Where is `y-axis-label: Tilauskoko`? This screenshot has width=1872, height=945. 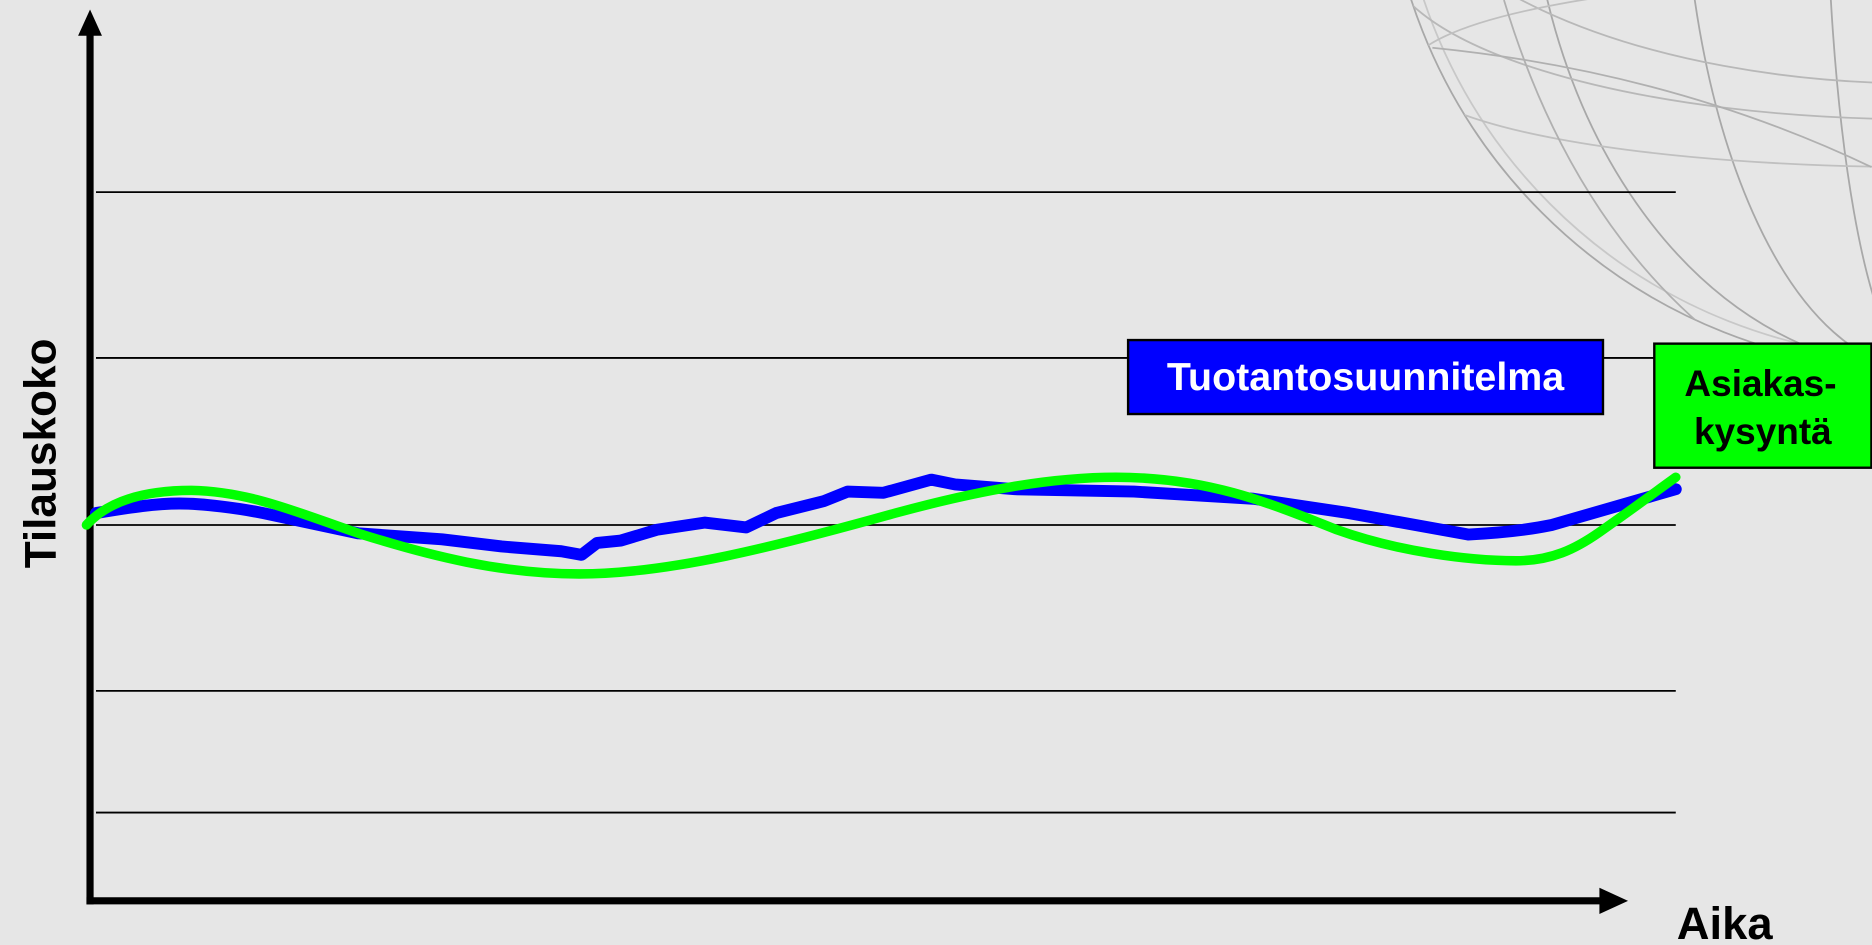
y-axis-label: Tilauskoko is located at coordinates (40, 454).